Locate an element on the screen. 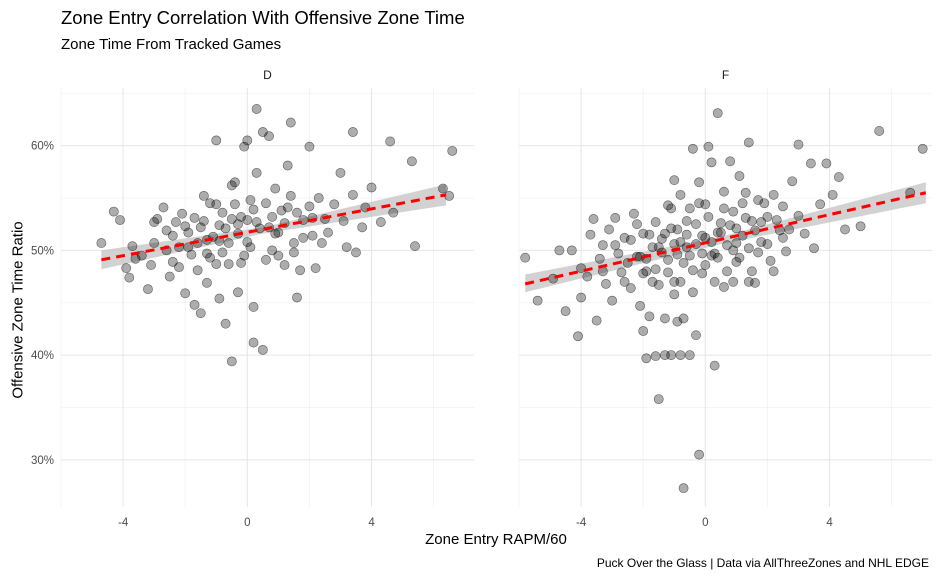 The height and width of the screenshot is (580, 938). y-tick-label: 60% is located at coordinates (42, 147).